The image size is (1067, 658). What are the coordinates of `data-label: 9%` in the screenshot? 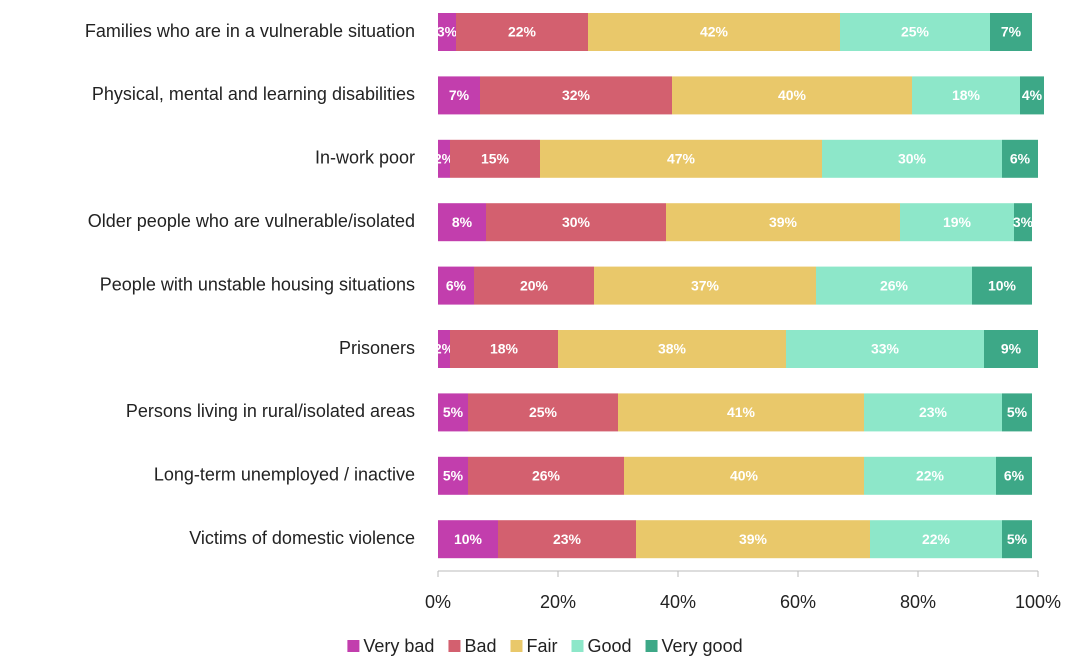 It's located at (1011, 349).